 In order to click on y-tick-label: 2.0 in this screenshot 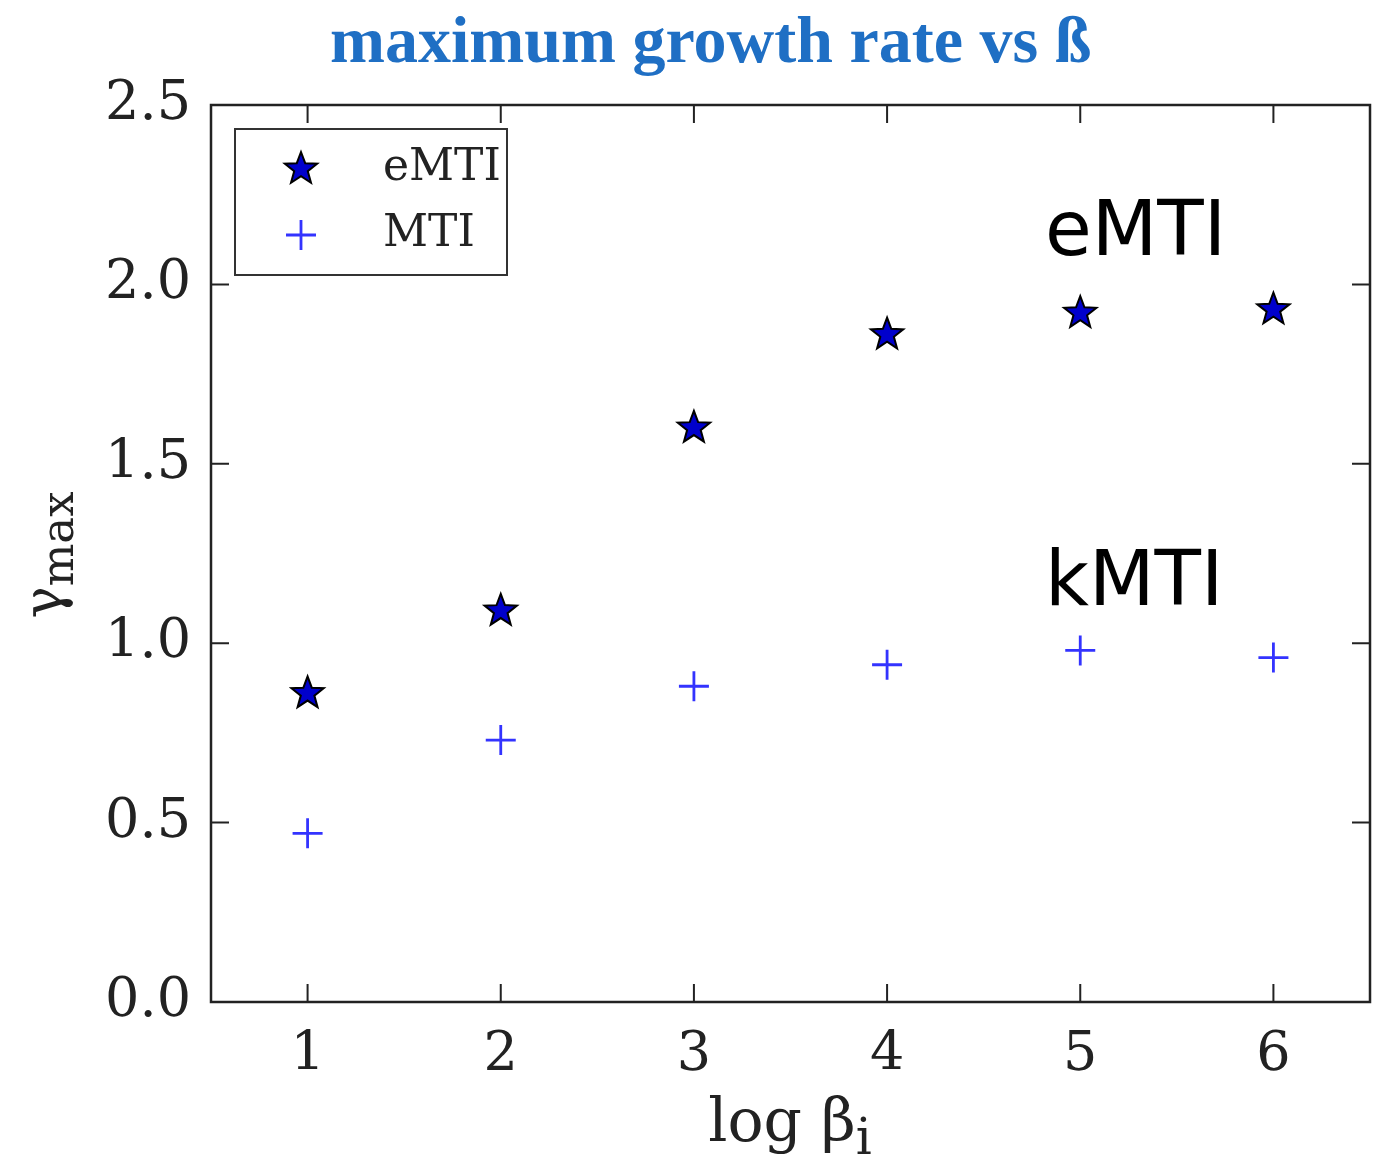, I will do `click(148, 280)`.